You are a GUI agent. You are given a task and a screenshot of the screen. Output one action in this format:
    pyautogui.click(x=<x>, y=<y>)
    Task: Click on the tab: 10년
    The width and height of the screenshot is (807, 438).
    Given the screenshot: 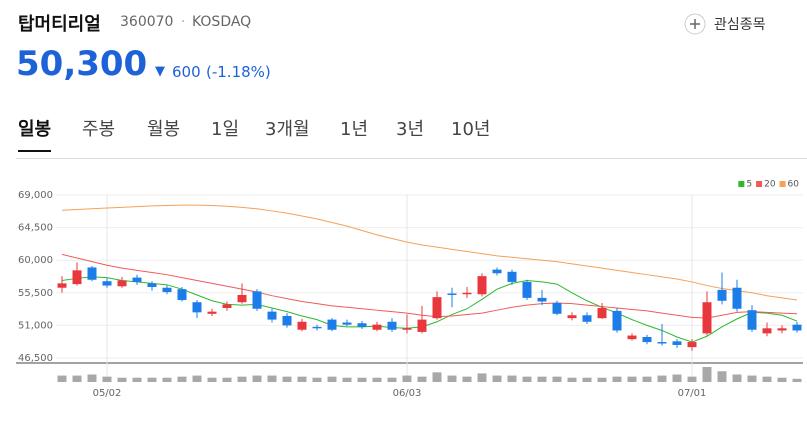 What is the action you would take?
    pyautogui.click(x=471, y=129)
    